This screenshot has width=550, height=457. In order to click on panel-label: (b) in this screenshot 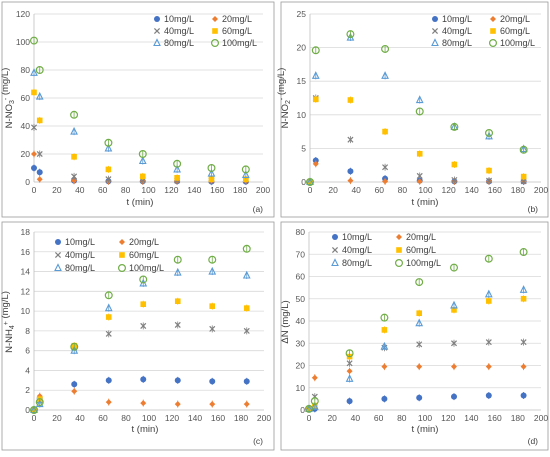, I will do `click(533, 209)`.